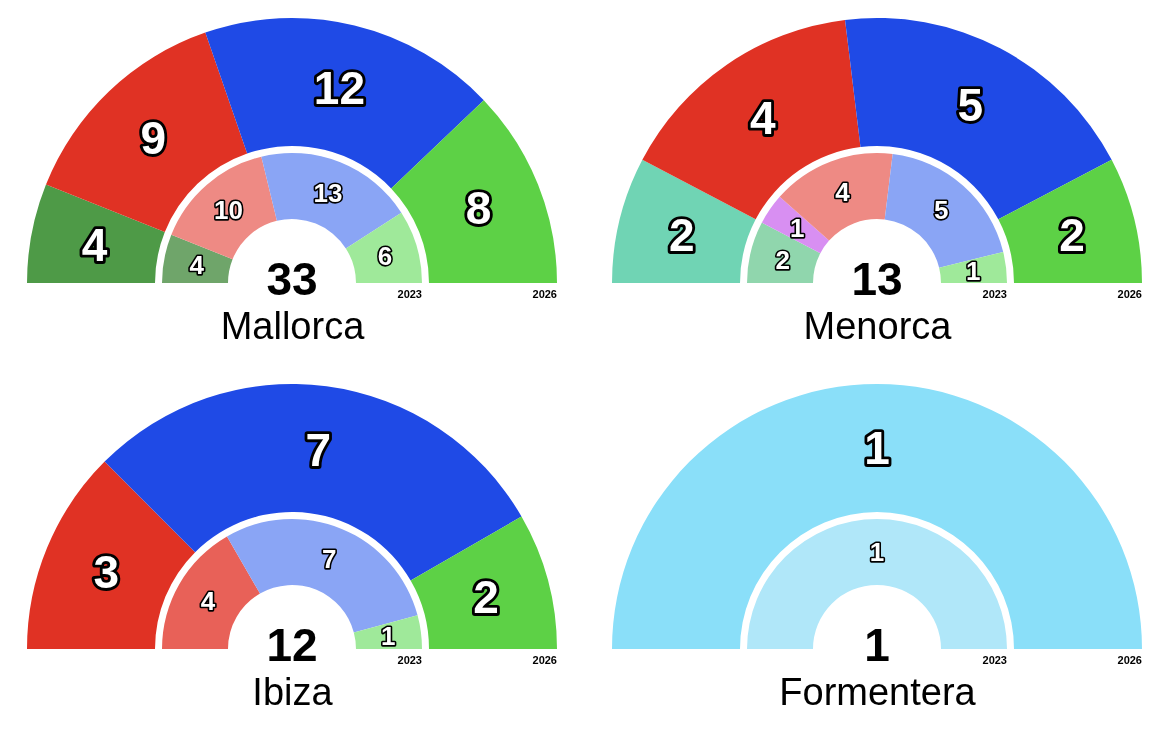 The image size is (1170, 732). I want to click on data-label: 3, so click(106, 572).